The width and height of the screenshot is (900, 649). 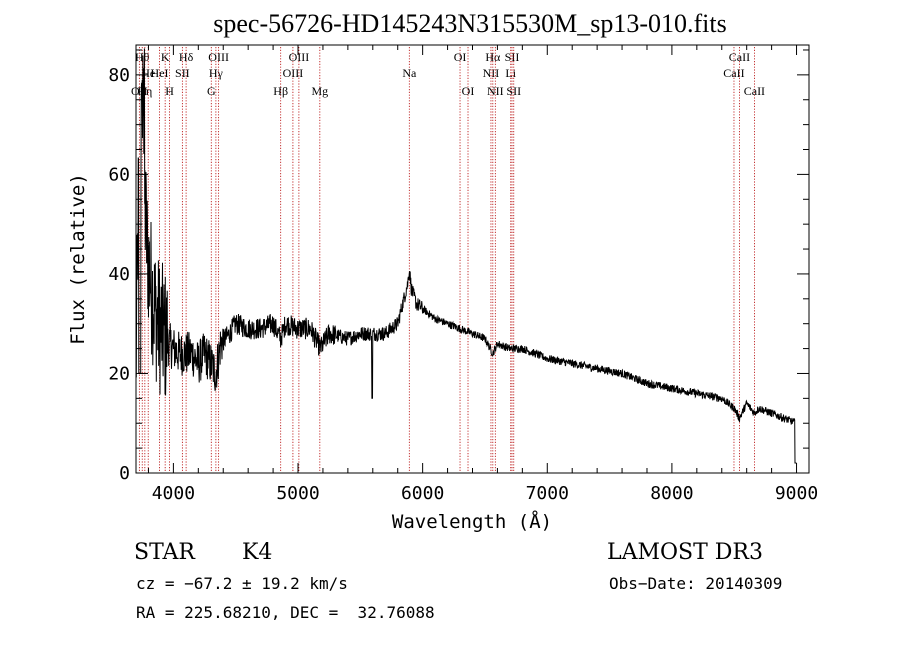 I want to click on x-tick-label: 5000, so click(x=297, y=493).